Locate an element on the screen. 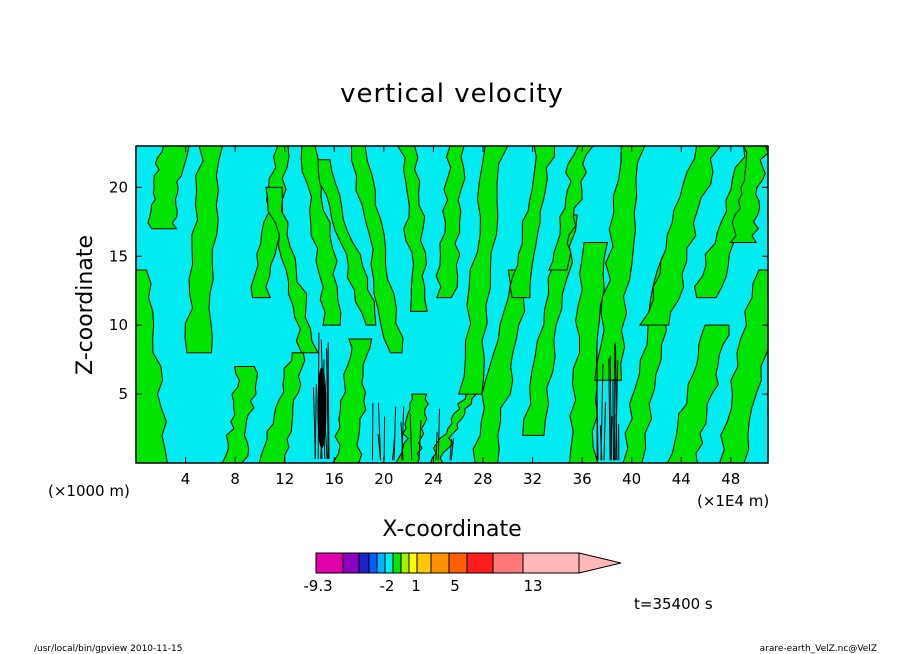  colorbar-label: 13 is located at coordinates (532, 586).